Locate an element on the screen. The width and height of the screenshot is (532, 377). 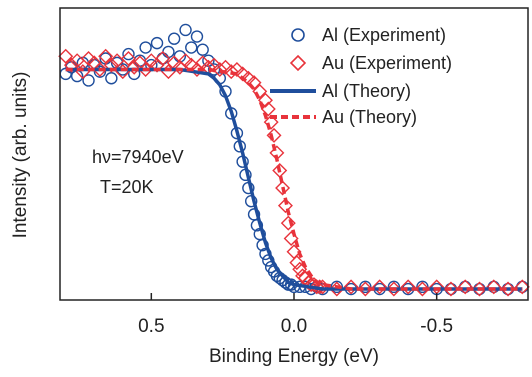
x-tick-label: 0.0 is located at coordinates (294, 326).